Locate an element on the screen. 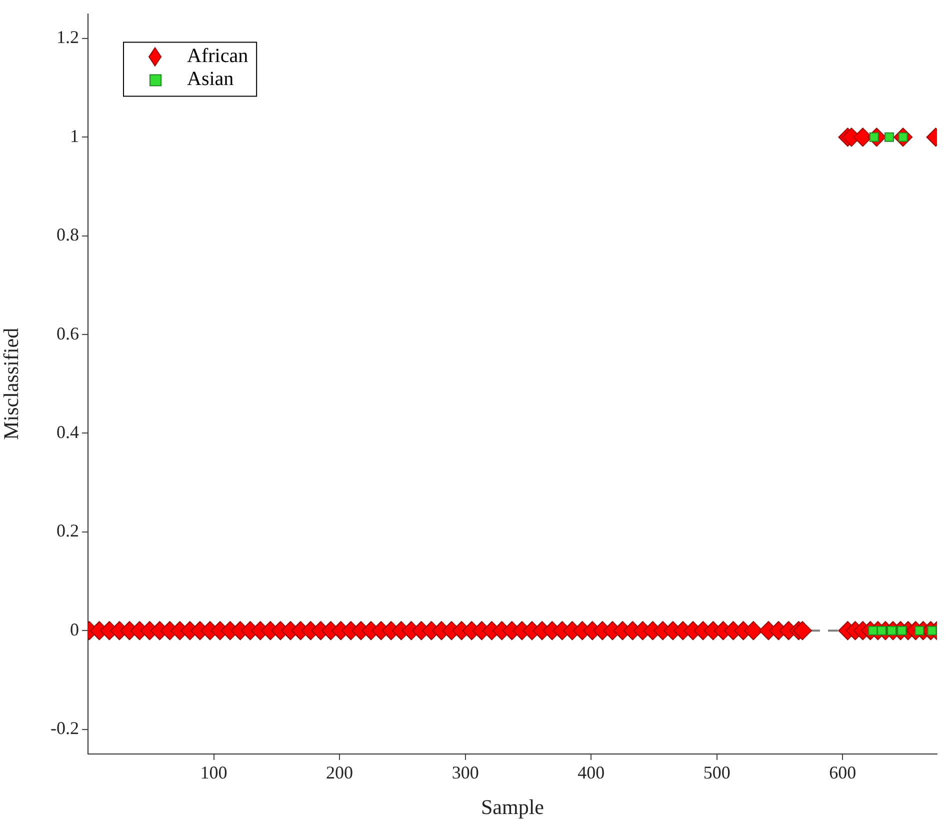 This screenshot has width=947, height=821. y-tick-label: 0.8 is located at coordinates (67, 234).